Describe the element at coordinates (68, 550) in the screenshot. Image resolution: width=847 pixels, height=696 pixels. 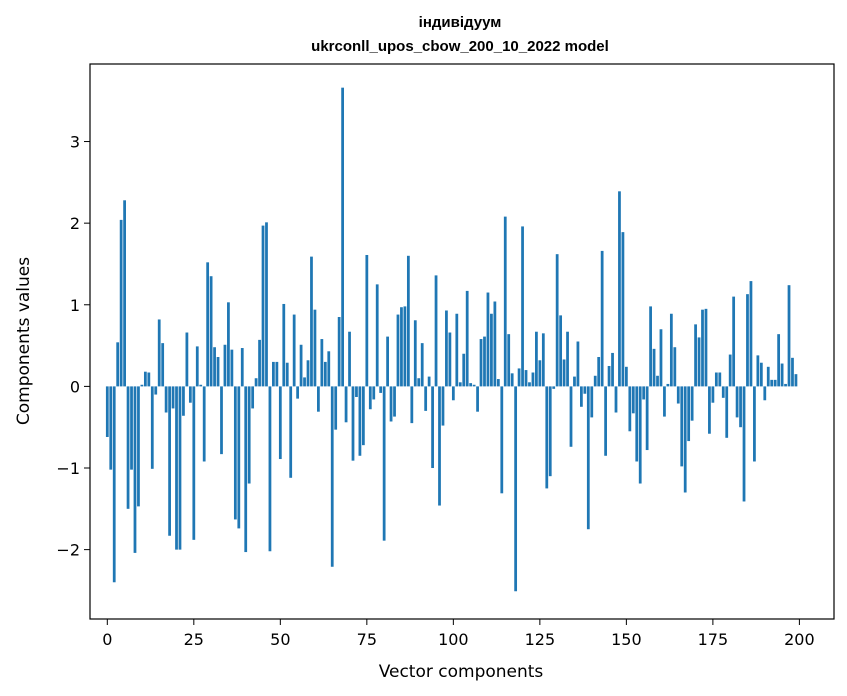
I see `y-tick-label: −2` at that location.